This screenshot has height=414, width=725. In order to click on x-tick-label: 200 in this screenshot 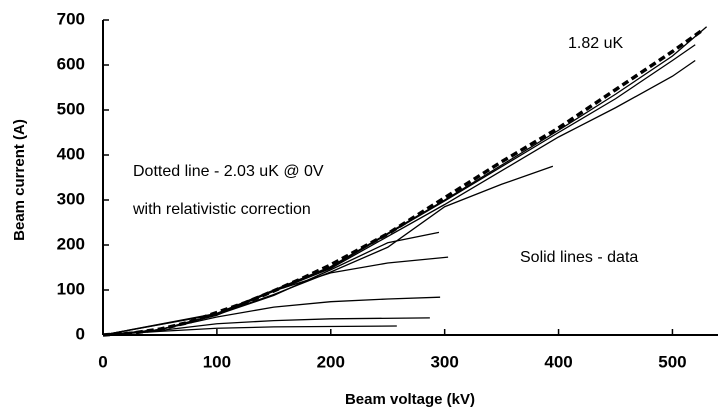, I will do `click(331, 361)`.